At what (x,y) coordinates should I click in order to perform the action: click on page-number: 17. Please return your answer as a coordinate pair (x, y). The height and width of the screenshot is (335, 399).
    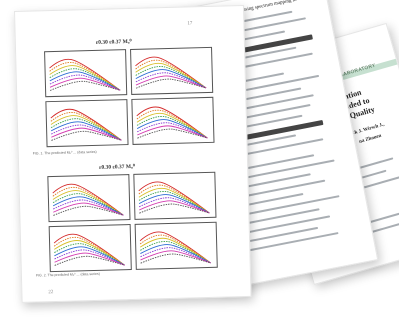
    Looking at the image, I should click on (190, 24).